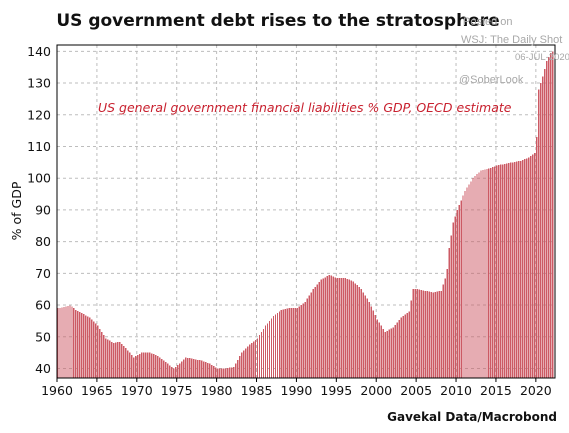  I want to click on x-tick-label: 1990, so click(297, 390).